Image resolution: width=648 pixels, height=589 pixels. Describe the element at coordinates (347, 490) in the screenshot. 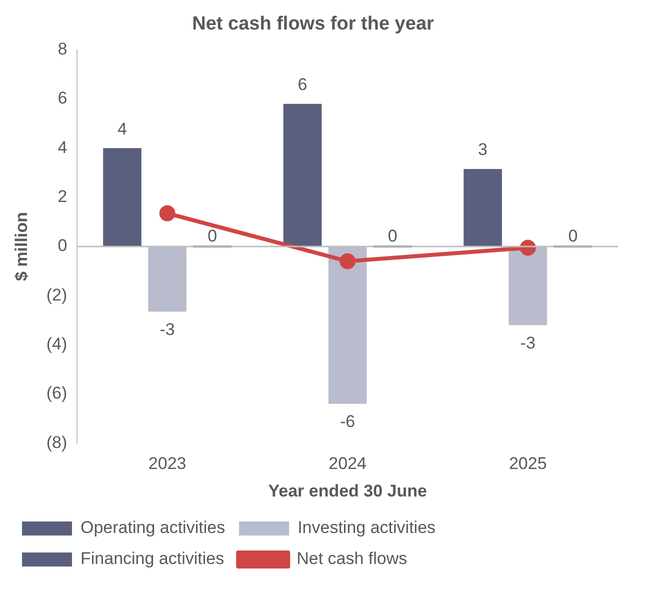

I see `x-axis-title: Year ended 30 June` at that location.